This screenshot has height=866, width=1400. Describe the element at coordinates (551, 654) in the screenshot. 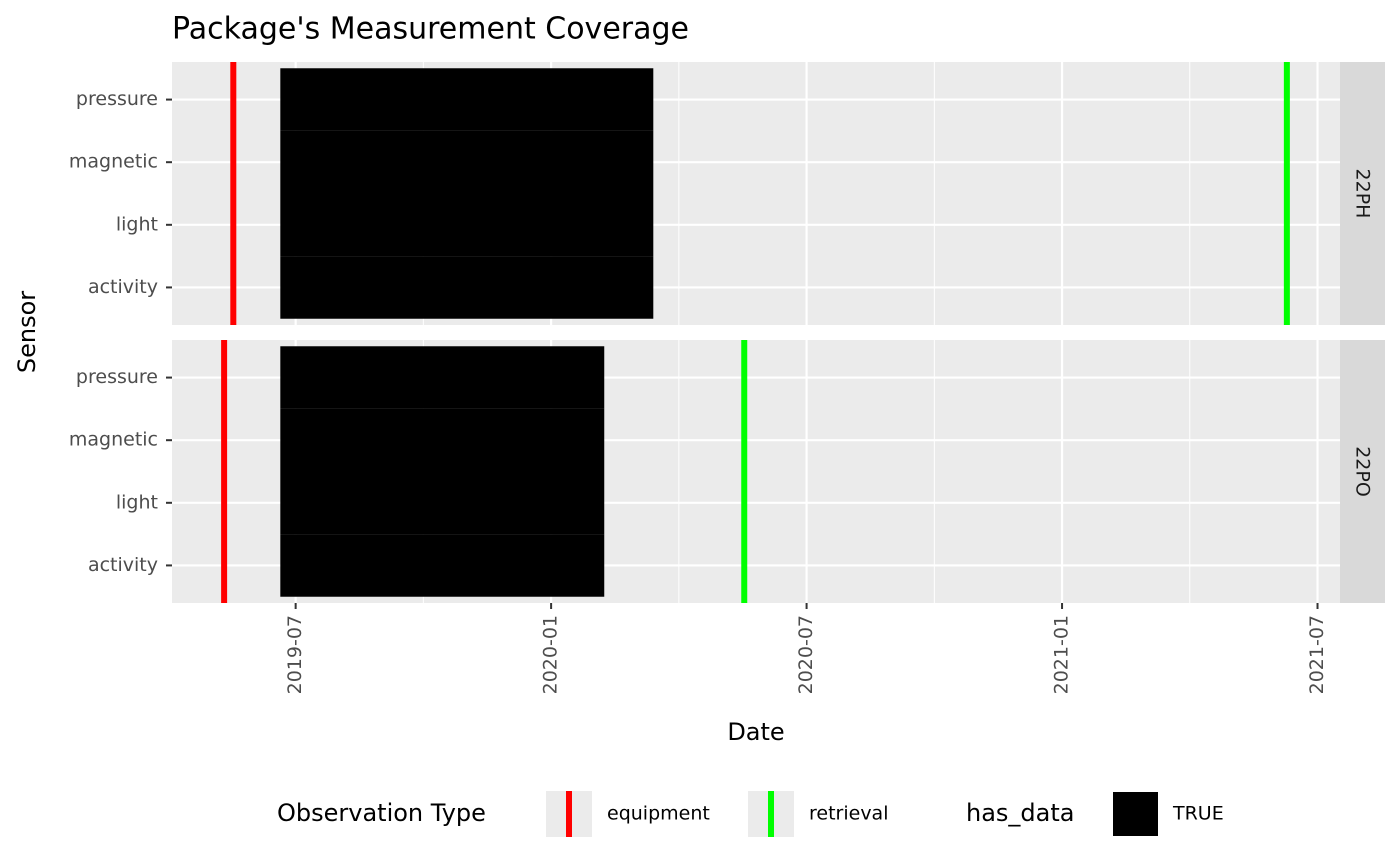

I see `x-tick-label: 2020-01` at that location.